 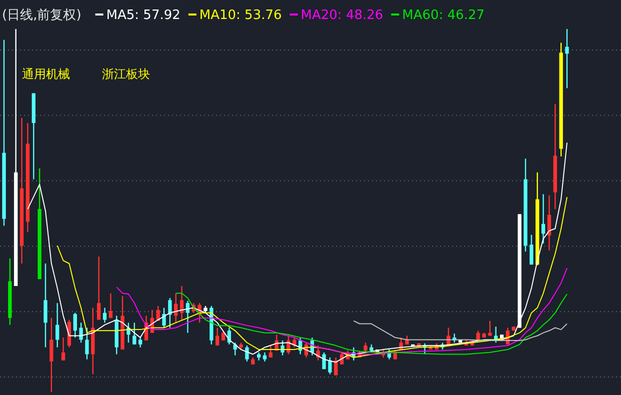 What do you see at coordinates (42, 15) in the screenshot?
I see `chart-title: (日线,前复权)` at bounding box center [42, 15].